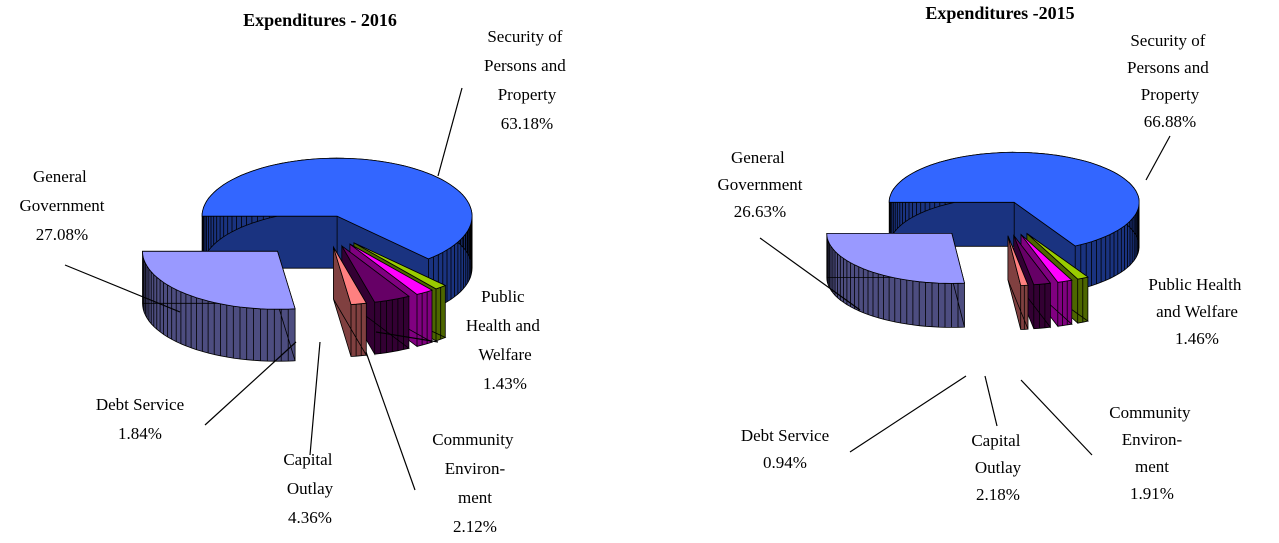 The height and width of the screenshot is (543, 1279). What do you see at coordinates (140, 433) in the screenshot?
I see `value-label: 1.84%` at bounding box center [140, 433].